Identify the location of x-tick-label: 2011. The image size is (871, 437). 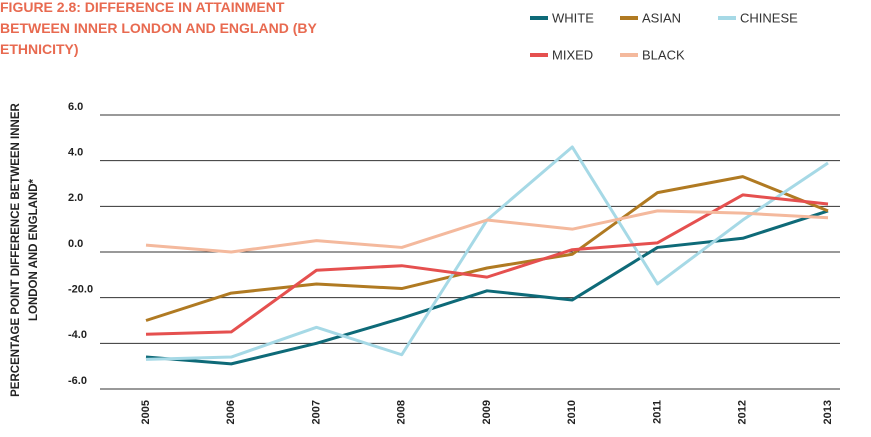
(657, 412).